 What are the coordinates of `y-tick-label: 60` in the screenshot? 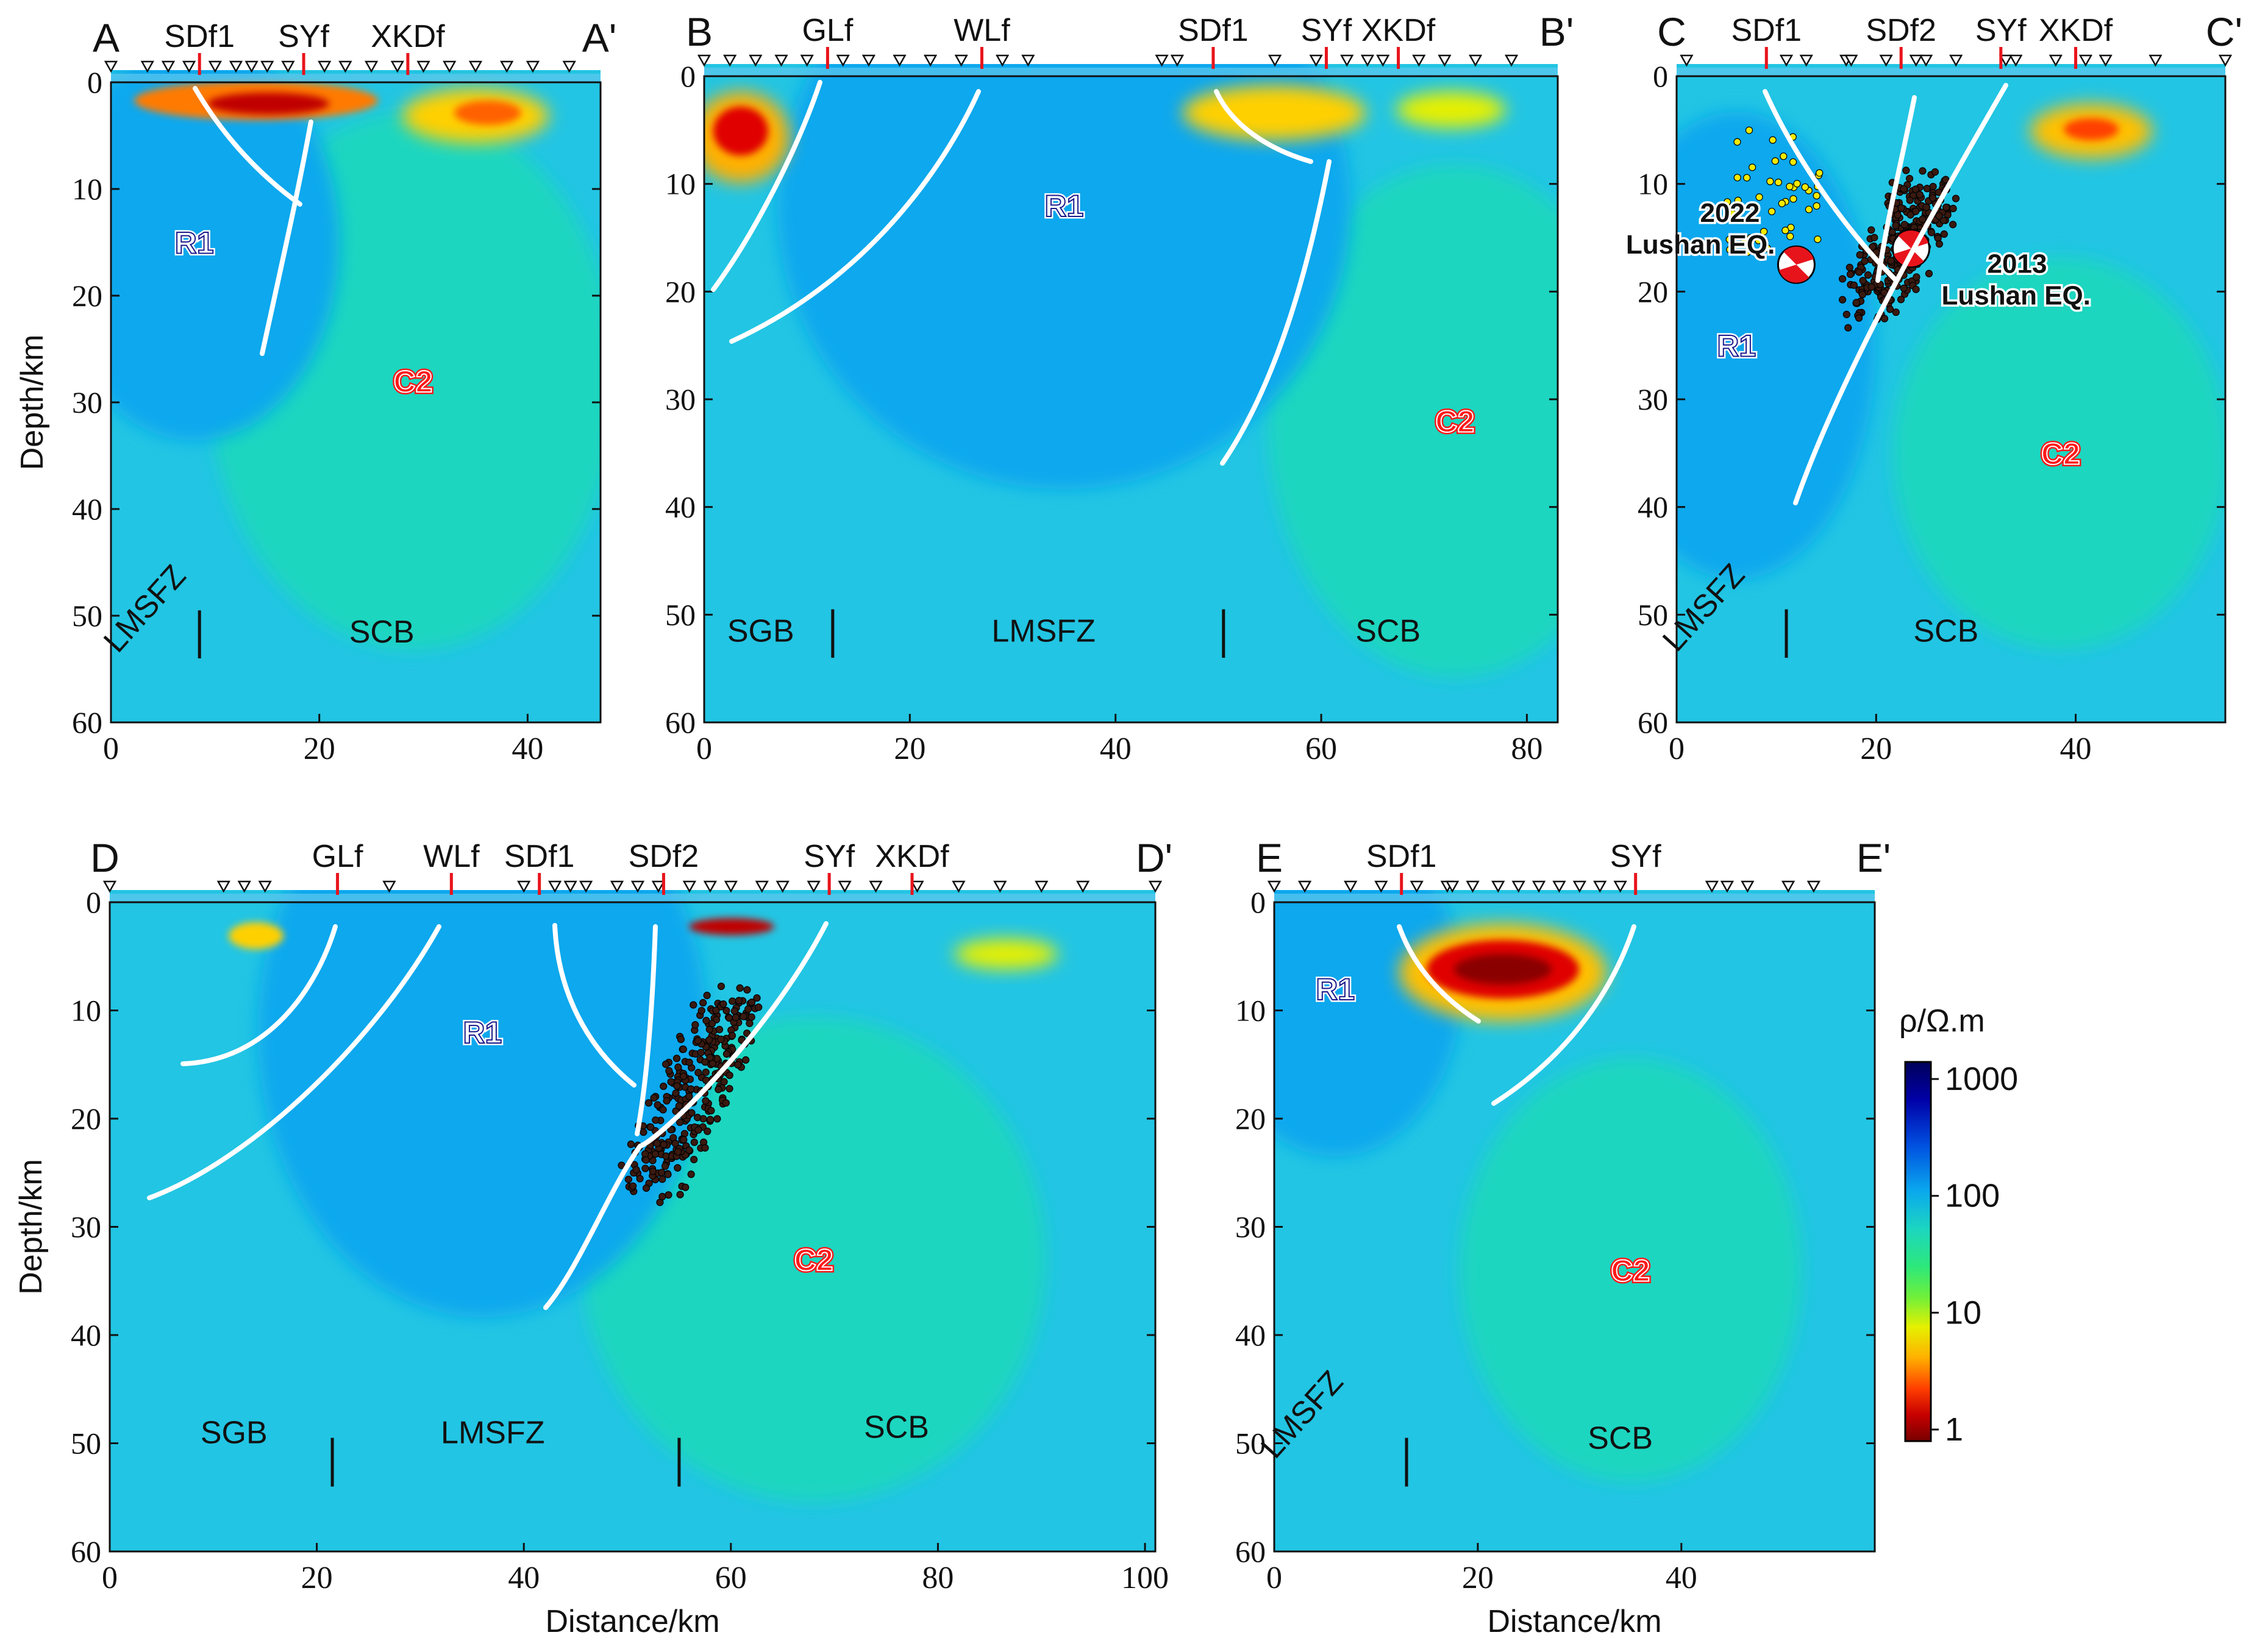 It's located at (1653, 722).